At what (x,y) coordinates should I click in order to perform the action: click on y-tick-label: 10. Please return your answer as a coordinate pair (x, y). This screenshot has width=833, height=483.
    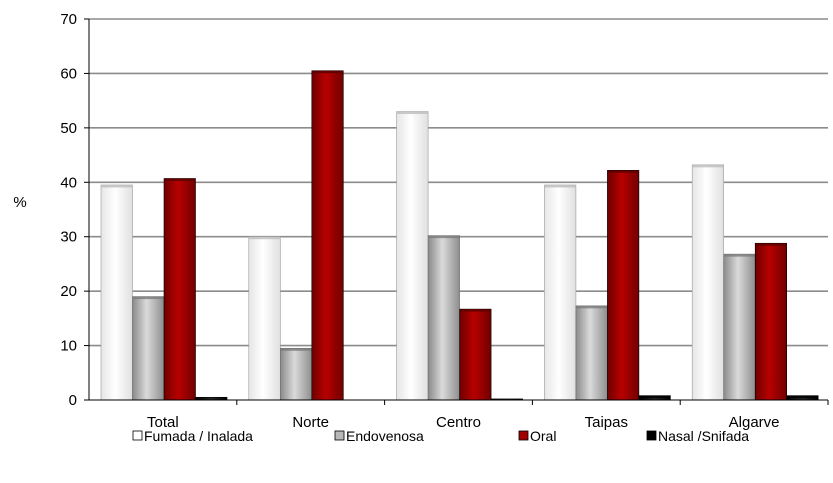
    Looking at the image, I should click on (68, 346).